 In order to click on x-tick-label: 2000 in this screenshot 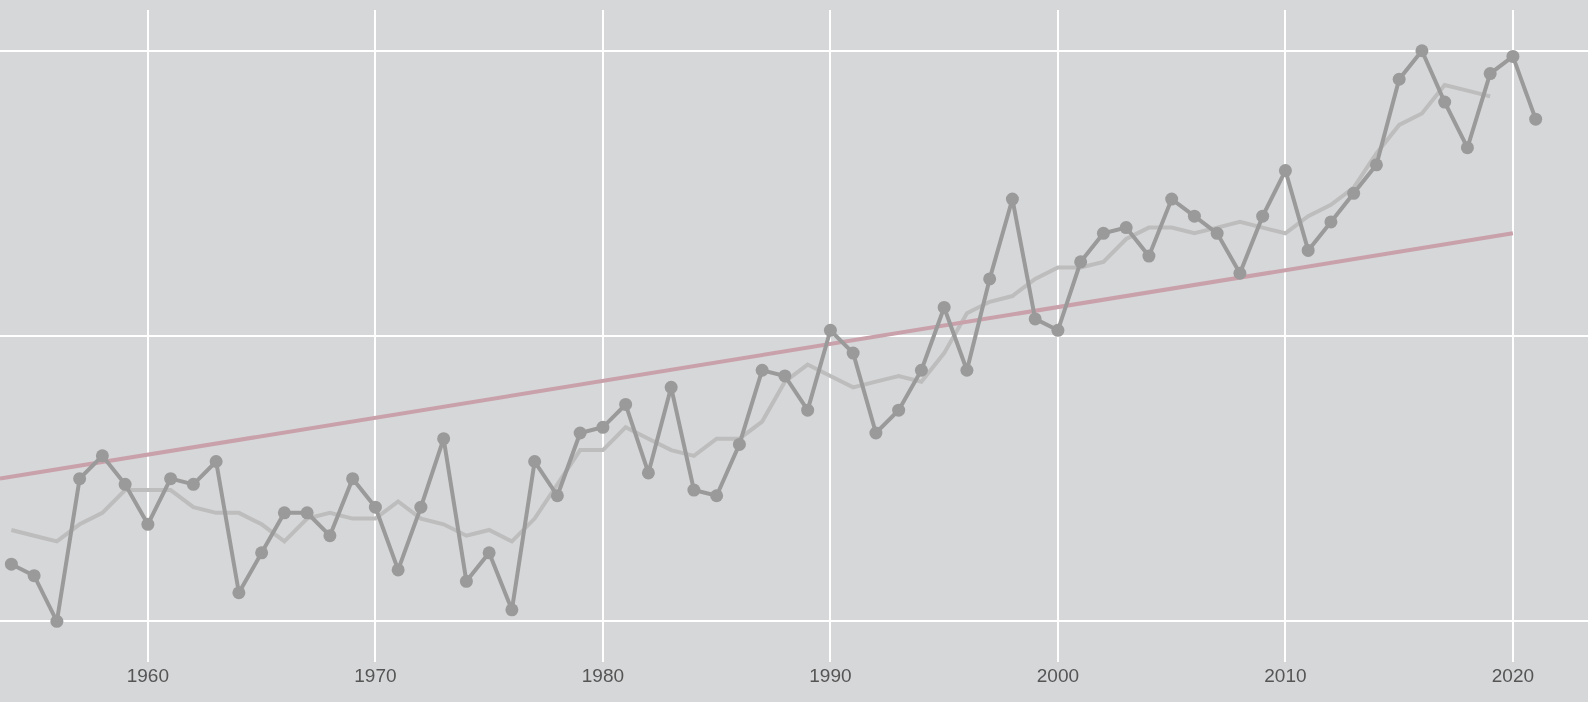, I will do `click(1058, 675)`.